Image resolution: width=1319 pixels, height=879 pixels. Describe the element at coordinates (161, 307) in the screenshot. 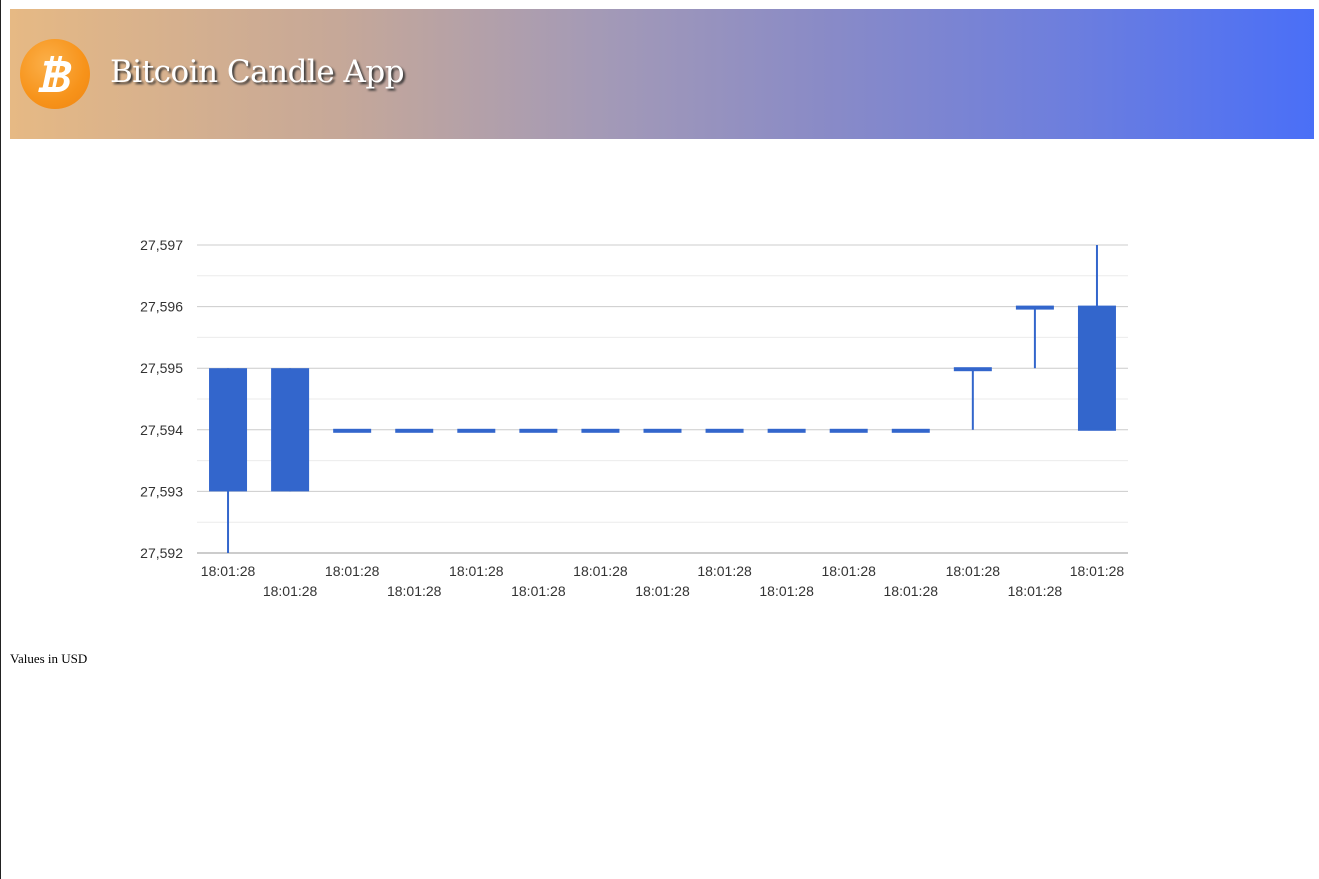

I see `y-tick-label: 27,596` at that location.